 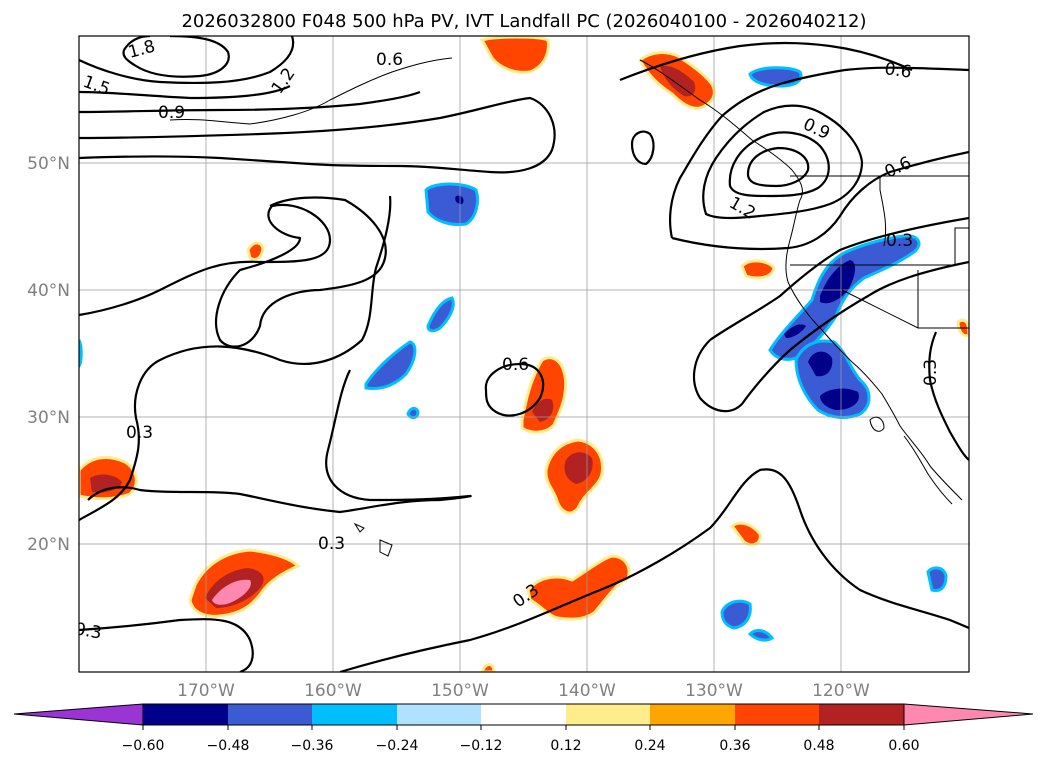 I want to click on pos-feature-mid2-core, so click(x=578, y=468).